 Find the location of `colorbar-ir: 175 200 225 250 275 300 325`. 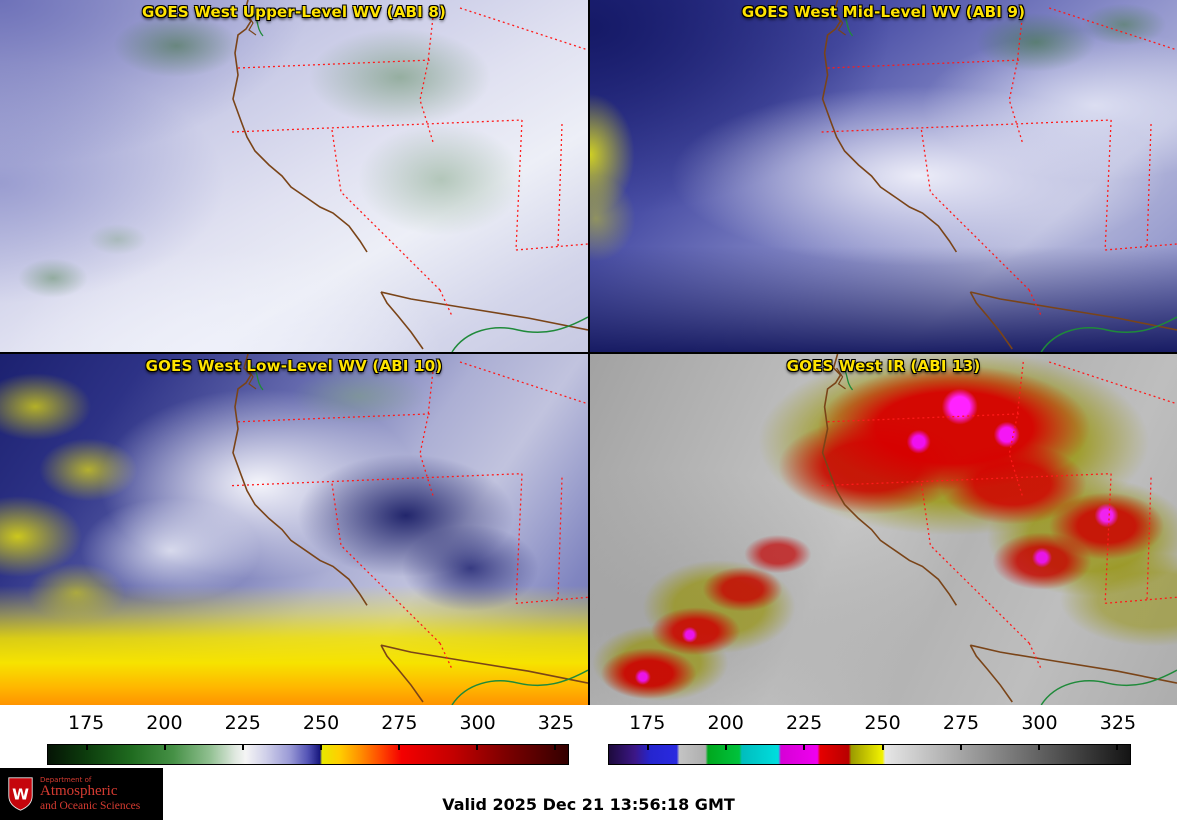

colorbar-ir: 175 200 225 250 275 300 325 is located at coordinates (872, 740).